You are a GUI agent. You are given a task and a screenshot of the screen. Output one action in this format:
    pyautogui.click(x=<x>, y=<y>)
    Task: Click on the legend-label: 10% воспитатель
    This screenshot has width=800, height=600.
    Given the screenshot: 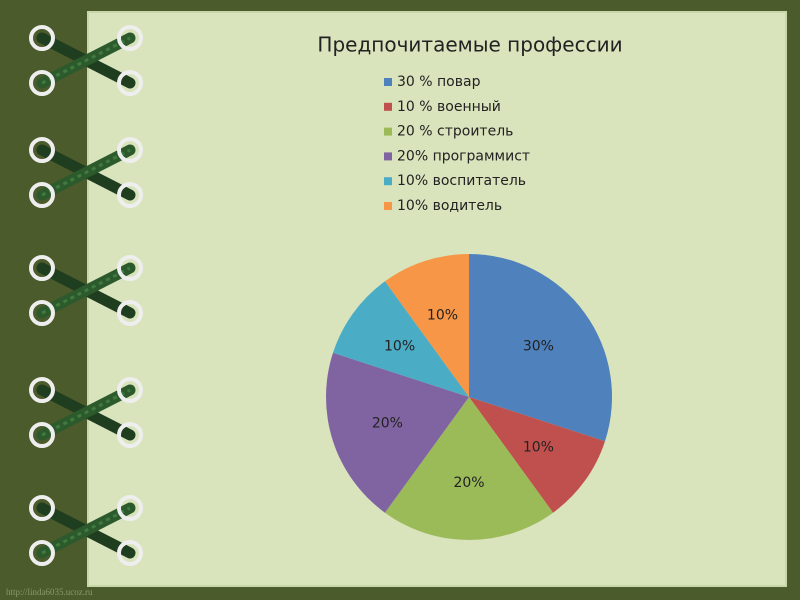 What is the action you would take?
    pyautogui.click(x=461, y=181)
    